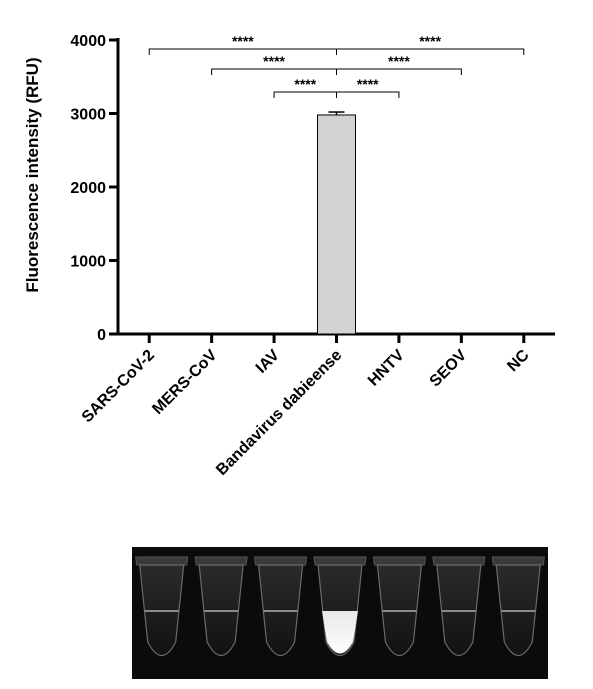 This screenshot has width=593, height=689. Describe the element at coordinates (32, 174) in the screenshot. I see `y-axis-title: Fluorescence intensity (RFU)` at that location.